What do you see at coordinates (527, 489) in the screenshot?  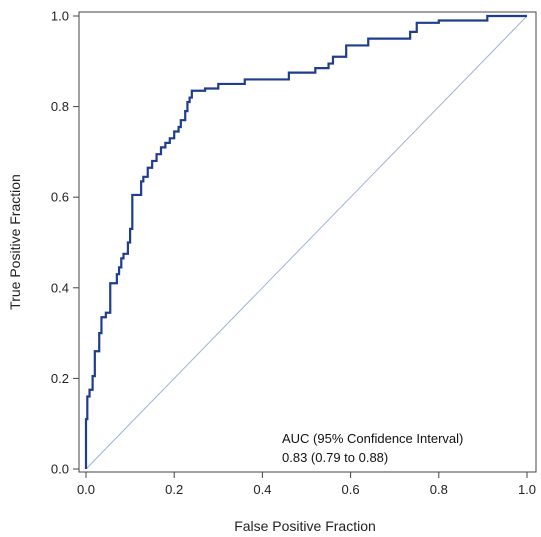 I see `x-tick-label: 1.0` at bounding box center [527, 489].